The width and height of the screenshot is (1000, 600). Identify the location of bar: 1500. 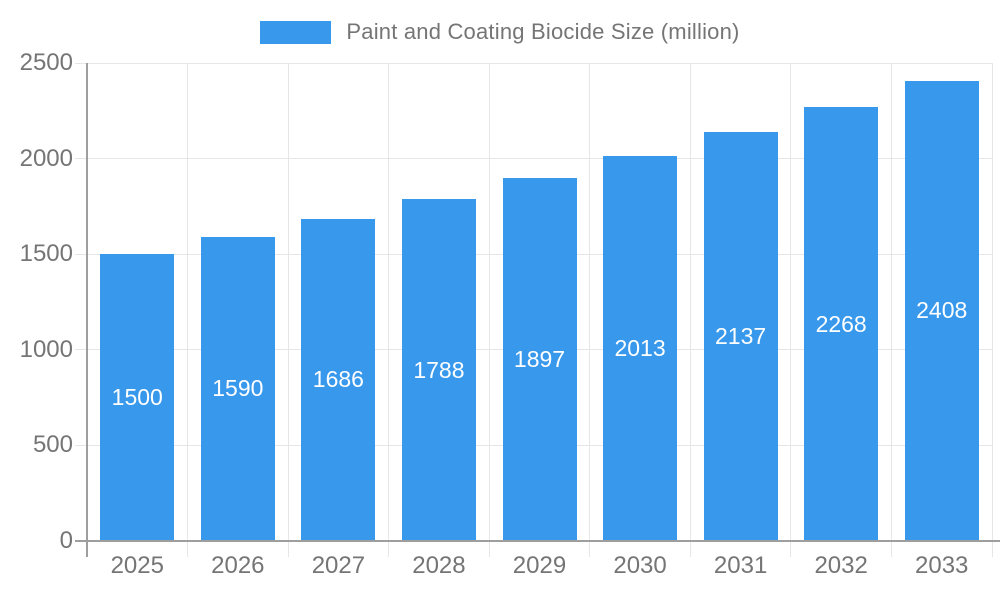
(137, 397).